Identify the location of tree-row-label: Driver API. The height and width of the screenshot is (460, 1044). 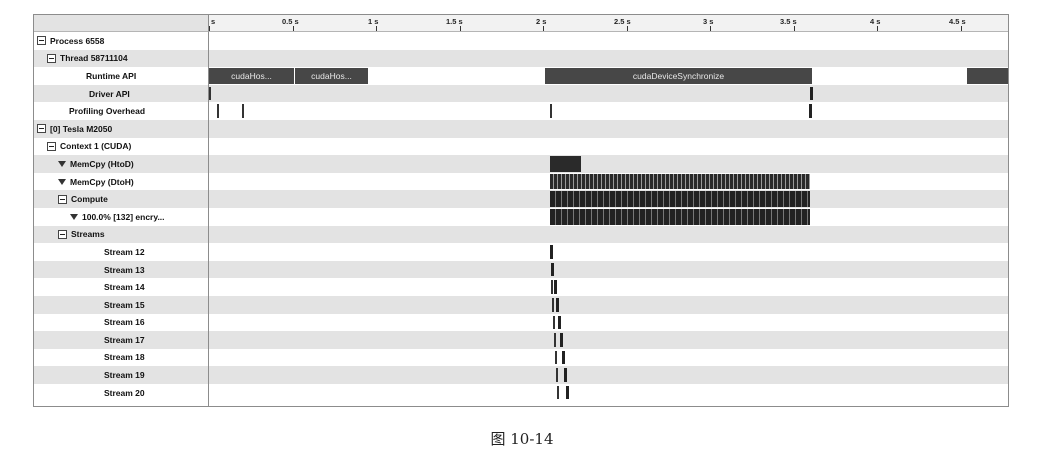
(109, 93).